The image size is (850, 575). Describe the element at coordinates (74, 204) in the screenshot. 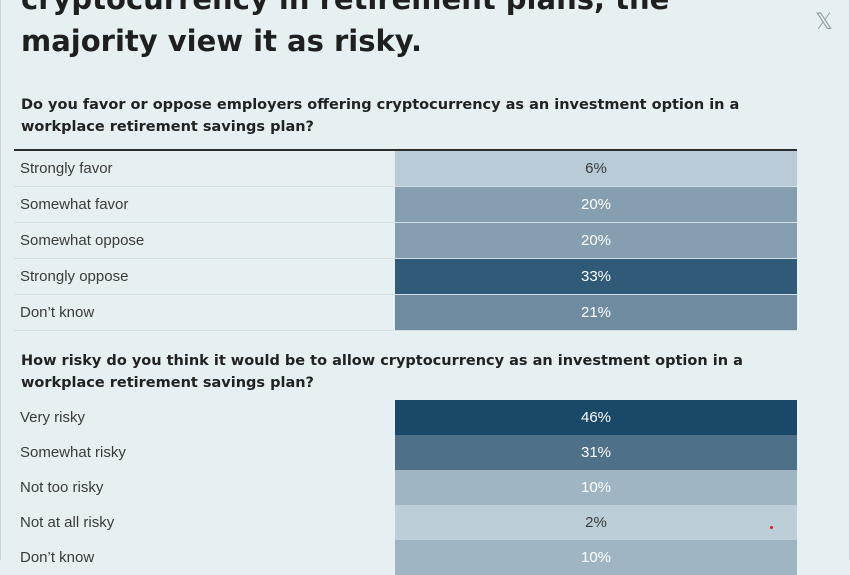

I see `row-label: Somewhat favor` at that location.